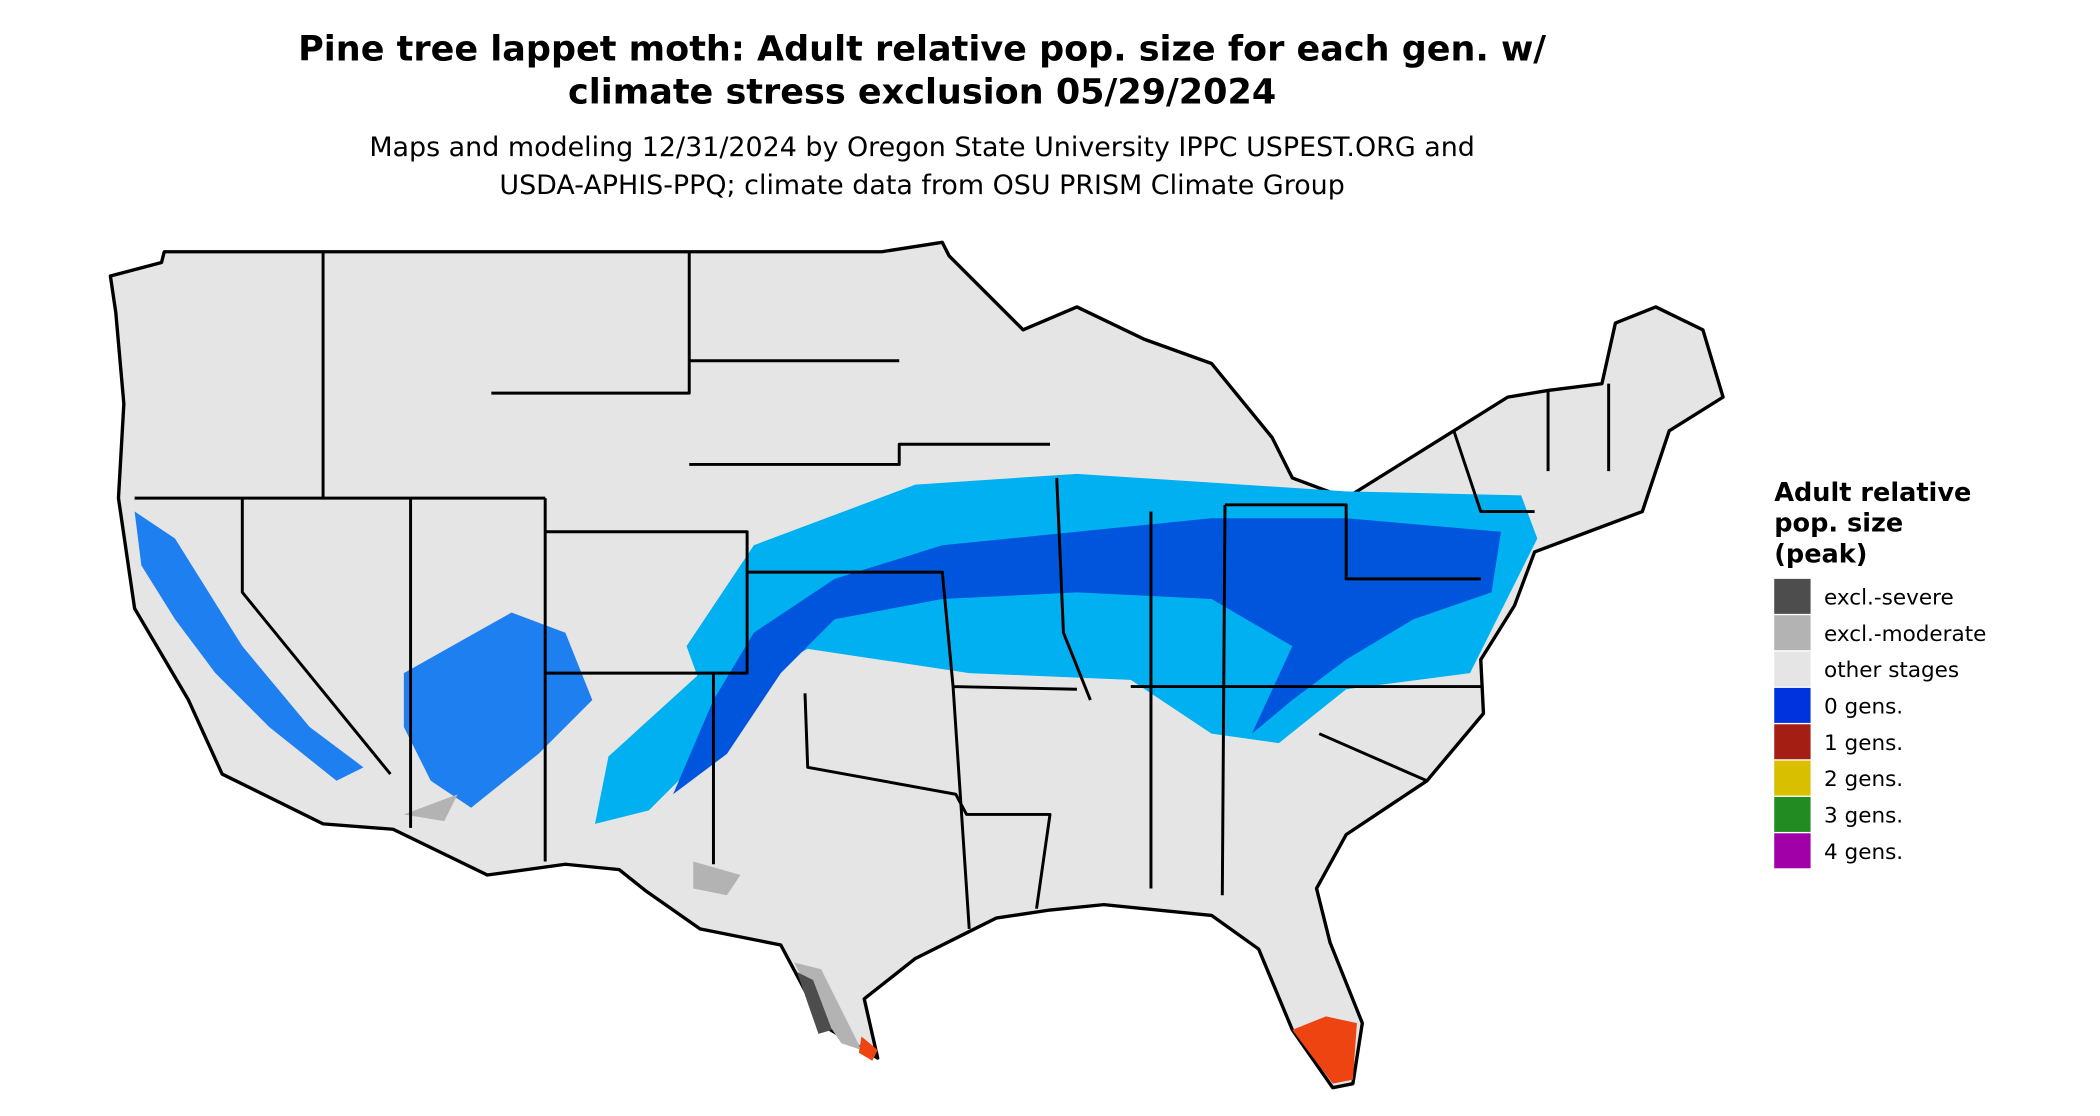 The image size is (2100, 1116). Describe the element at coordinates (1838, 524) in the screenshot. I see `legend-title: pop. size` at that location.